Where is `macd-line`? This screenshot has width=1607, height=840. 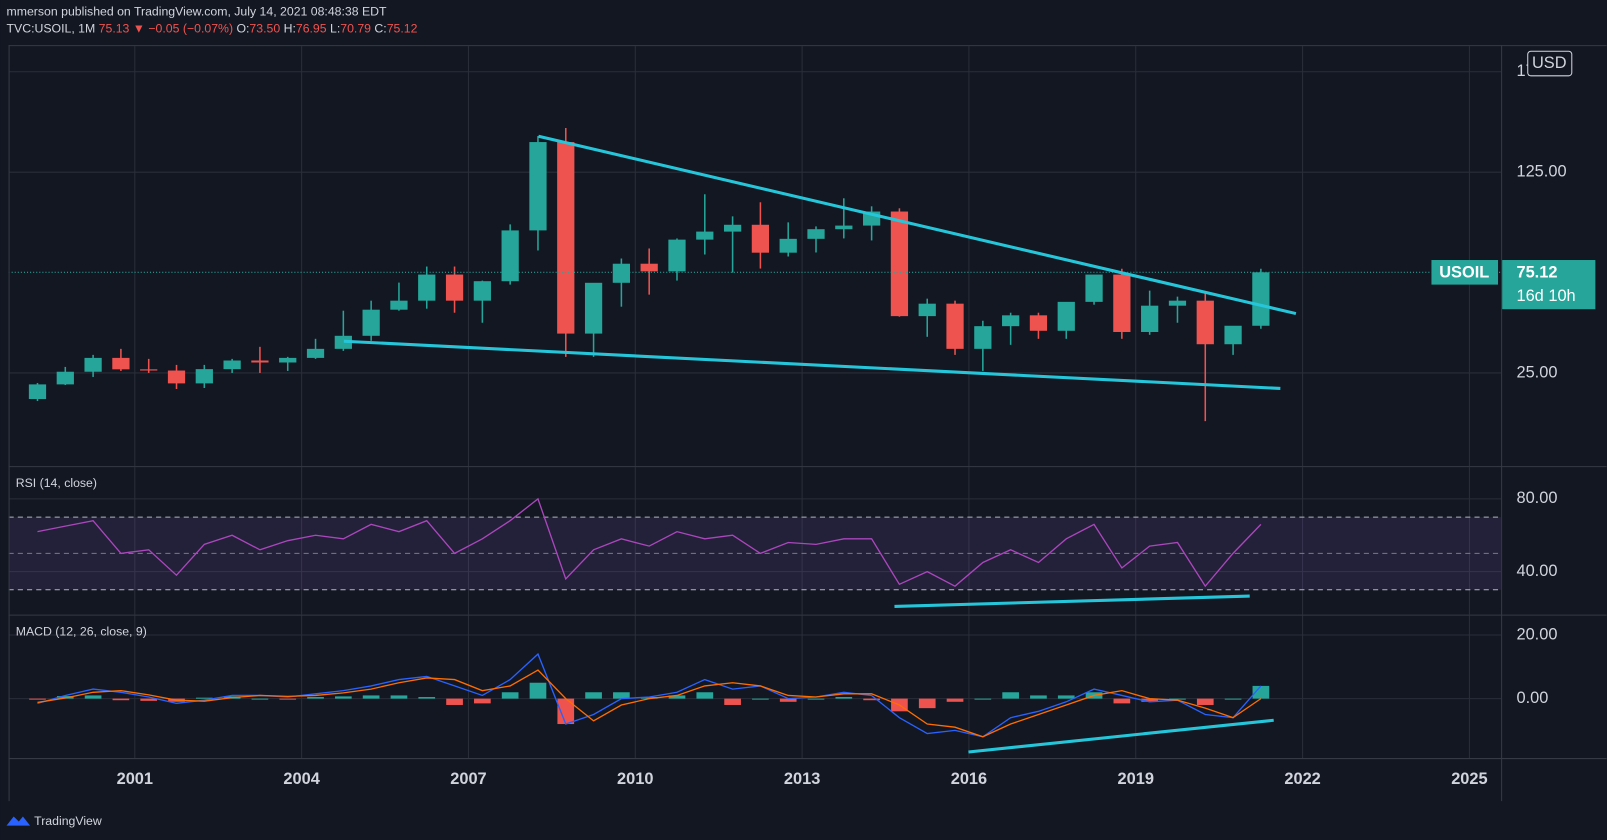
macd-line is located at coordinates (649, 695).